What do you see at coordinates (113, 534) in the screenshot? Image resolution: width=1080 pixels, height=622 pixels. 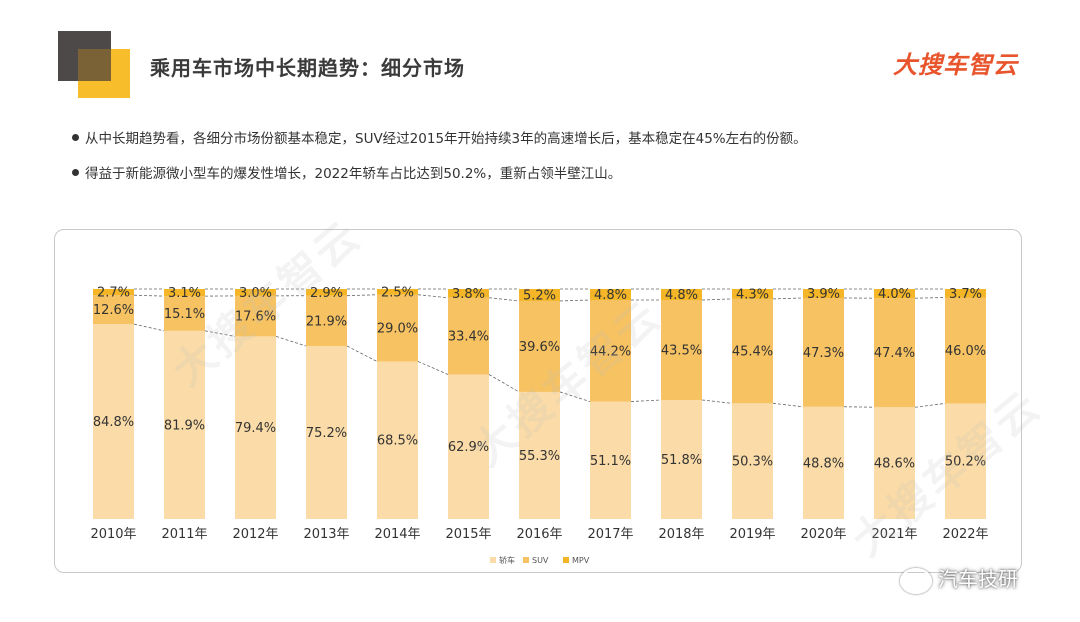 I see `x-tick-label: 2010年` at bounding box center [113, 534].